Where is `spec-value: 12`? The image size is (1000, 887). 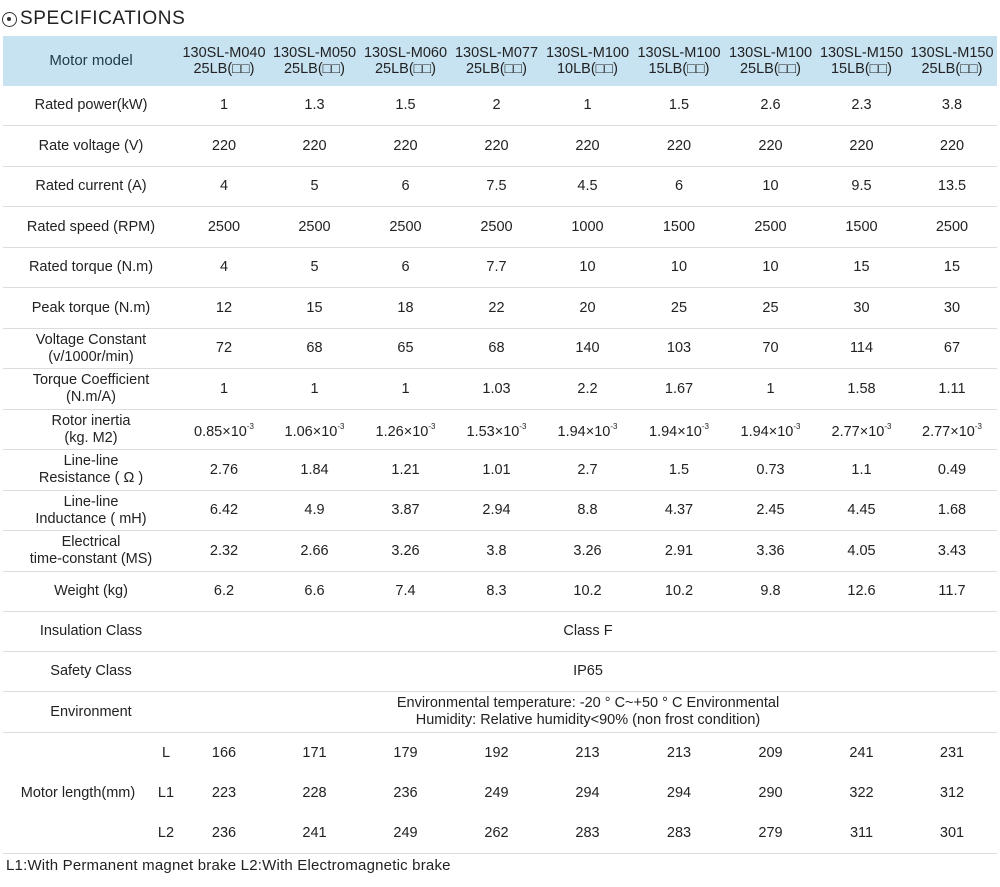 spec-value: 12 is located at coordinates (224, 308).